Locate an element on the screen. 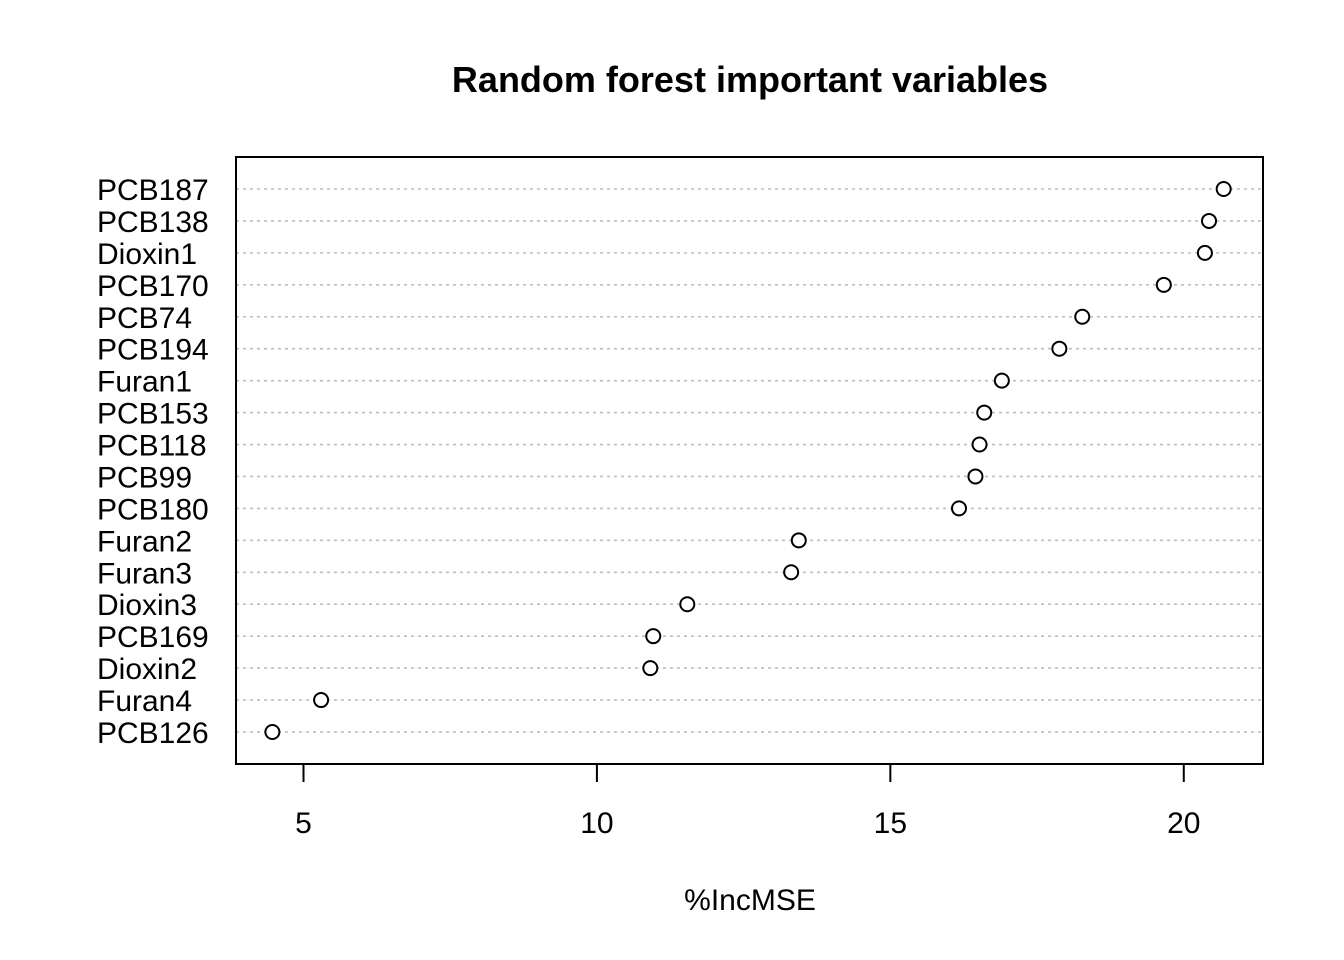 This screenshot has height=960, width=1344. category-label-furan2: Furan2 is located at coordinates (144, 541).